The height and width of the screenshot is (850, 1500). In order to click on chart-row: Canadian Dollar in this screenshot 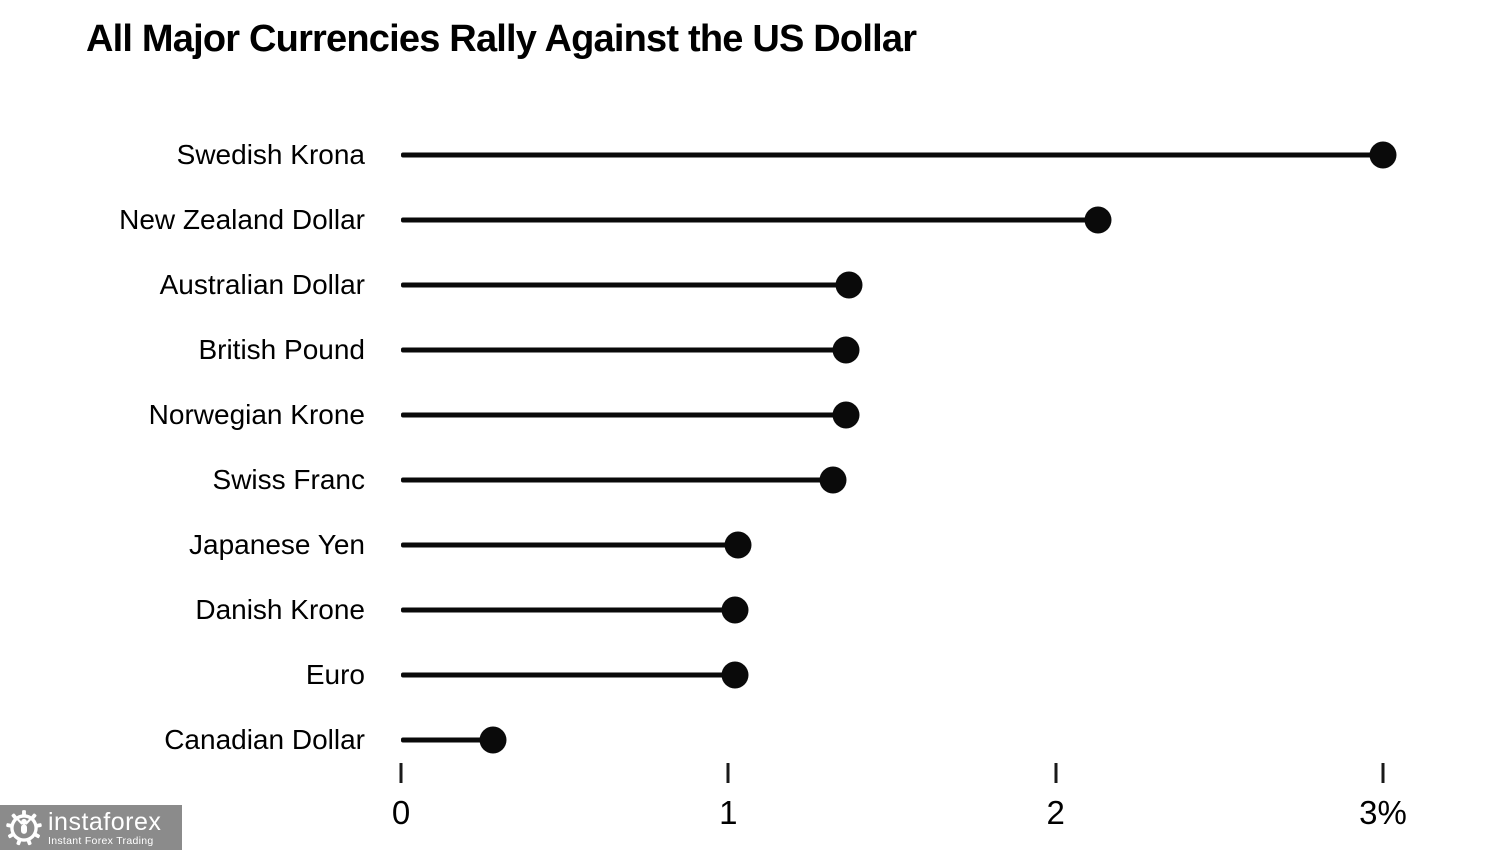, I will do `click(750, 740)`.